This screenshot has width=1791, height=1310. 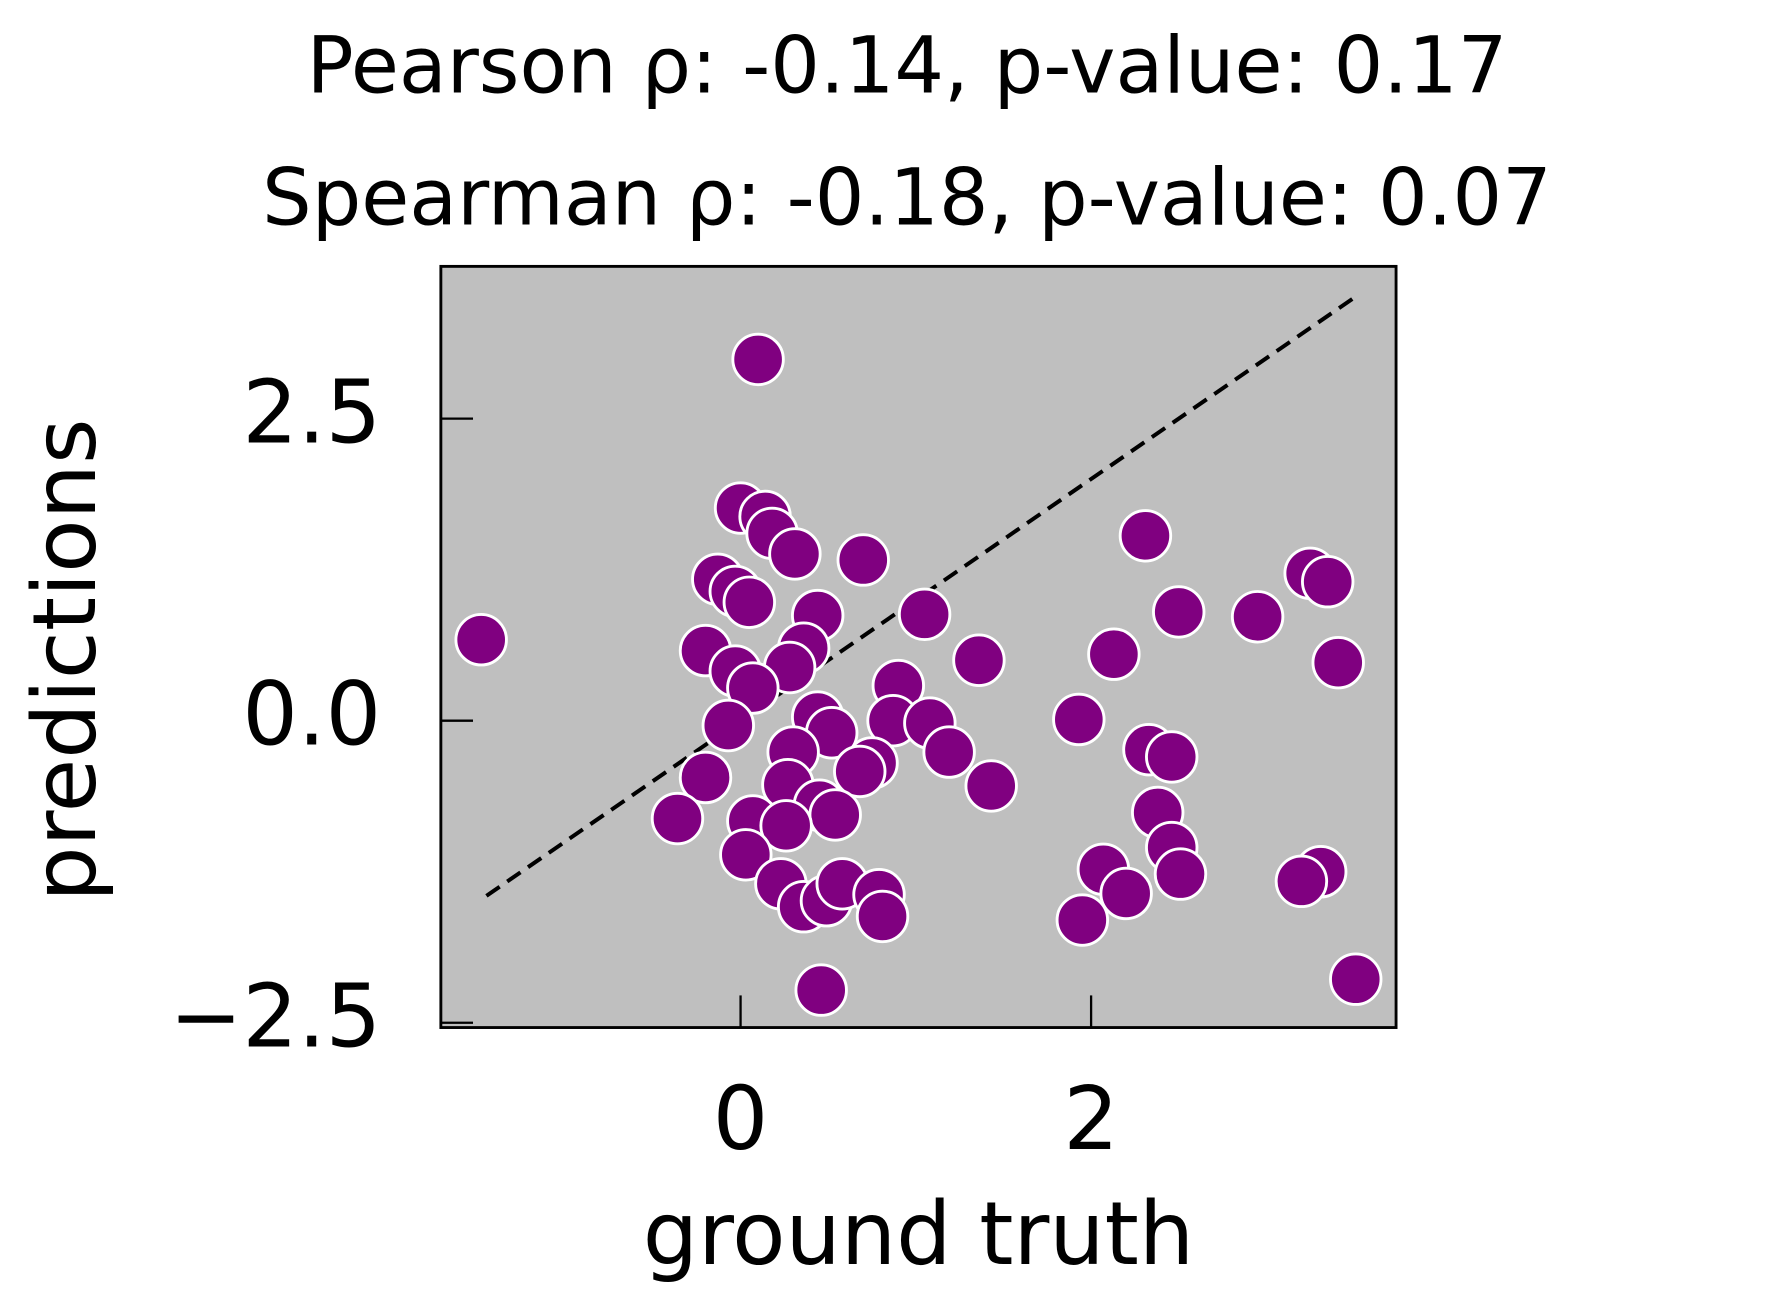 I want to click on x-tick-label: 0, so click(x=741, y=1119).